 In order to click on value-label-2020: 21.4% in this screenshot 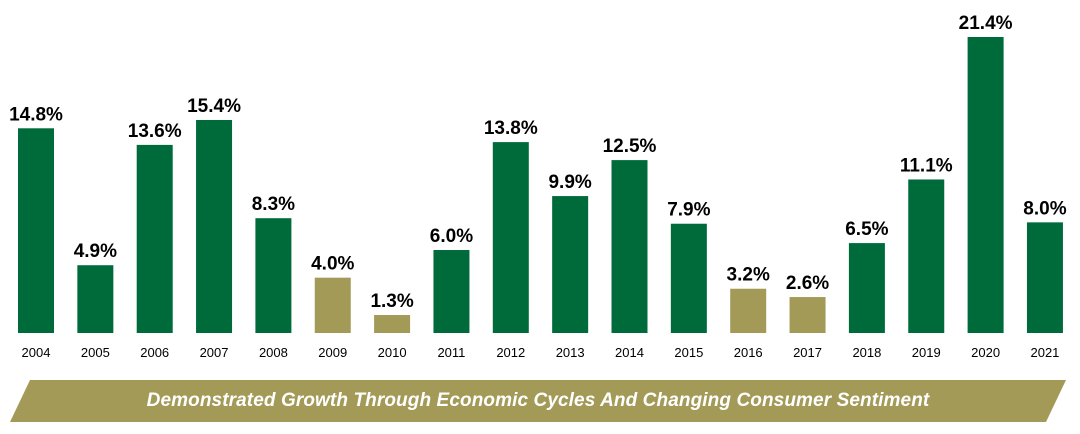, I will do `click(986, 23)`.